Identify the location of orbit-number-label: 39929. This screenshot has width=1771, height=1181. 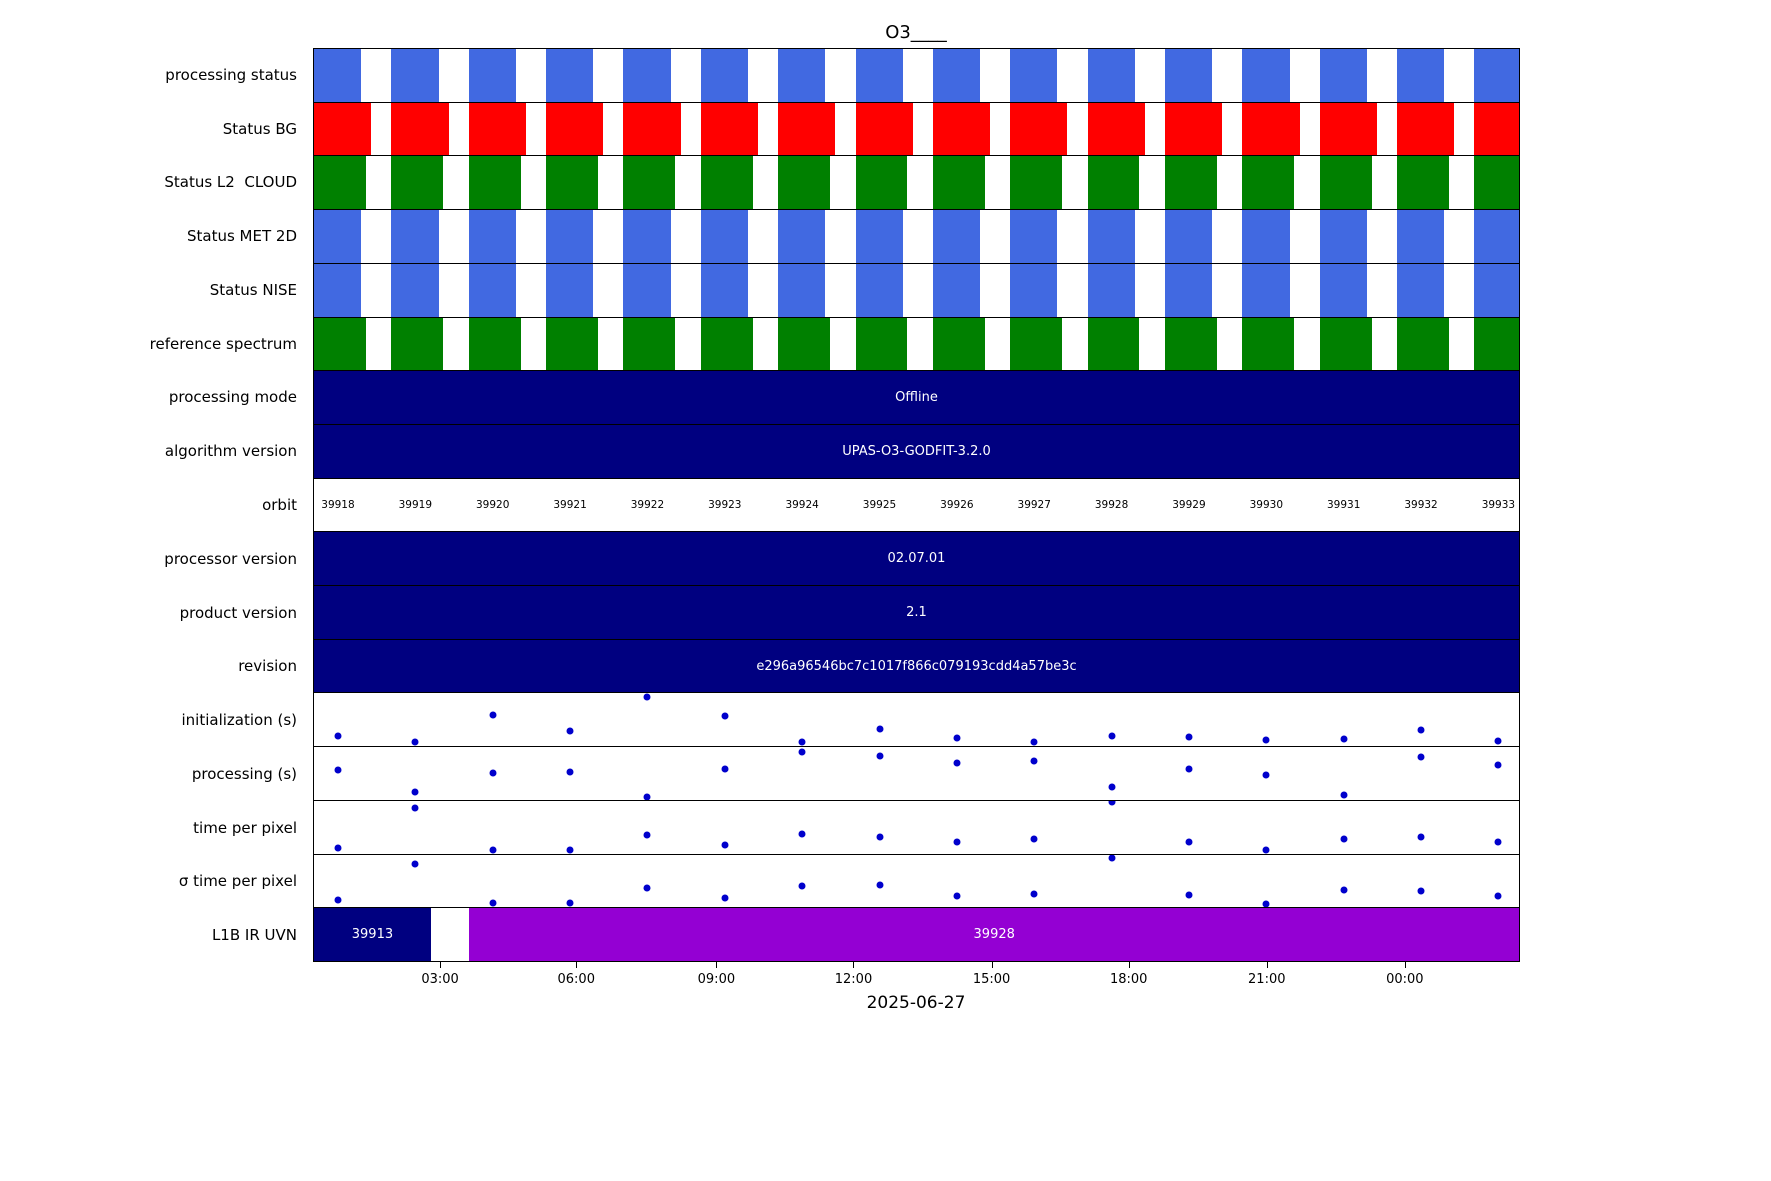
(1189, 504).